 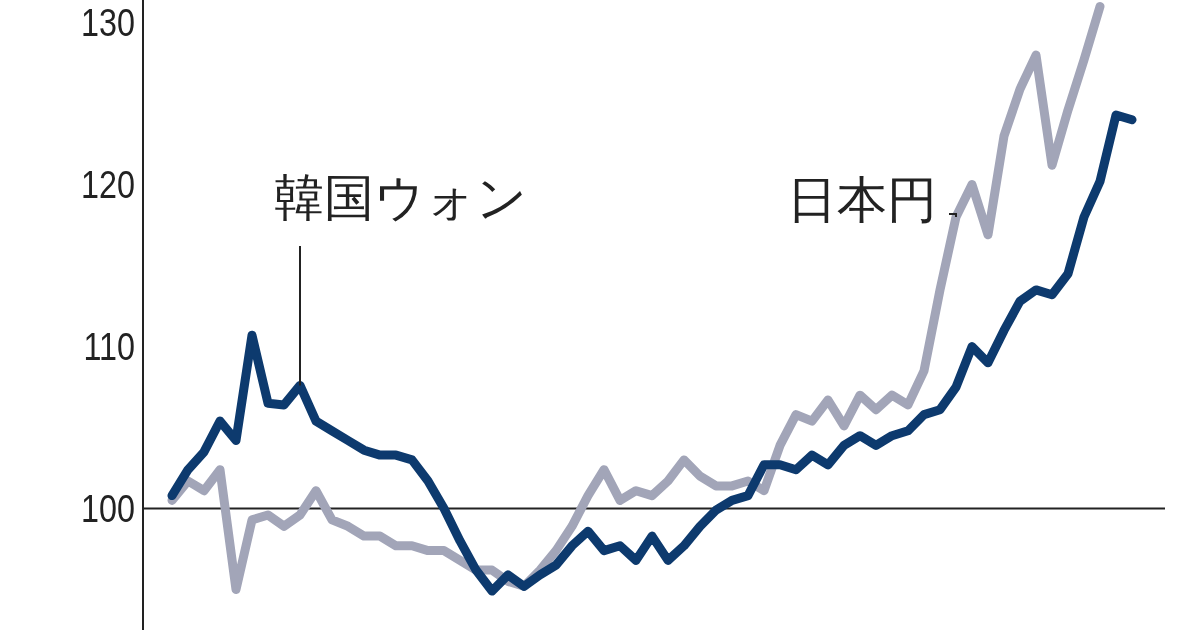 I want to click on y-tick-label: 110, so click(x=109, y=346).